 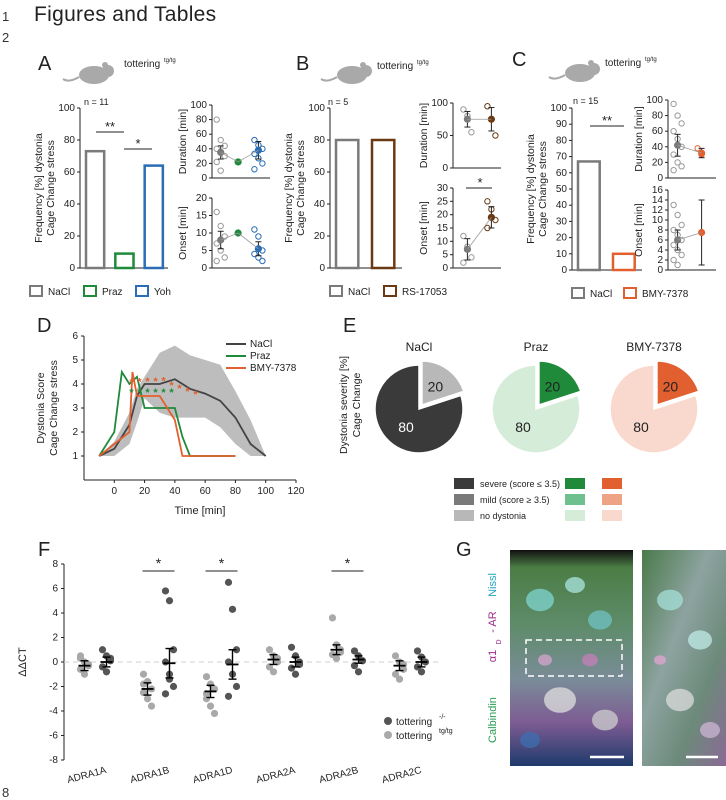 What do you see at coordinates (236, 491) in the screenshot?
I see `d-x-tick-label: 80` at bounding box center [236, 491].